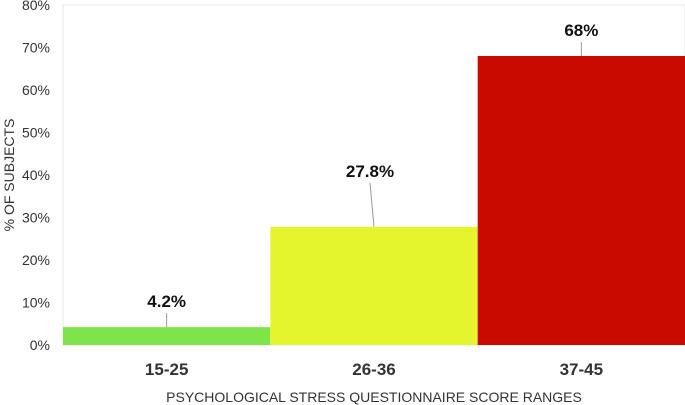 Image resolution: width=685 pixels, height=405 pixels. What do you see at coordinates (9, 175) in the screenshot?
I see `y-axis-title: % OF SUBJECTS` at bounding box center [9, 175].